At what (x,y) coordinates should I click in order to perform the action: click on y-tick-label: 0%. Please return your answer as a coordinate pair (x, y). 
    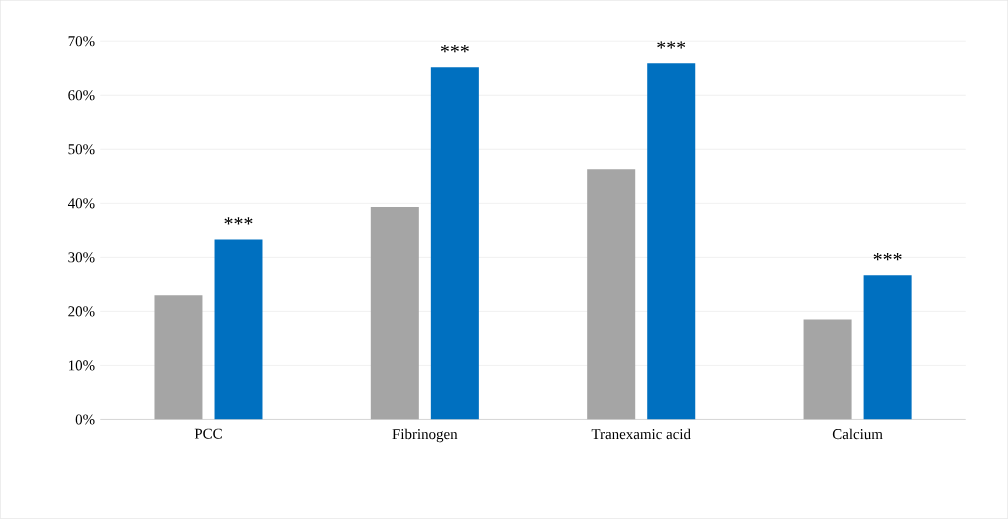
    Looking at the image, I should click on (85, 419).